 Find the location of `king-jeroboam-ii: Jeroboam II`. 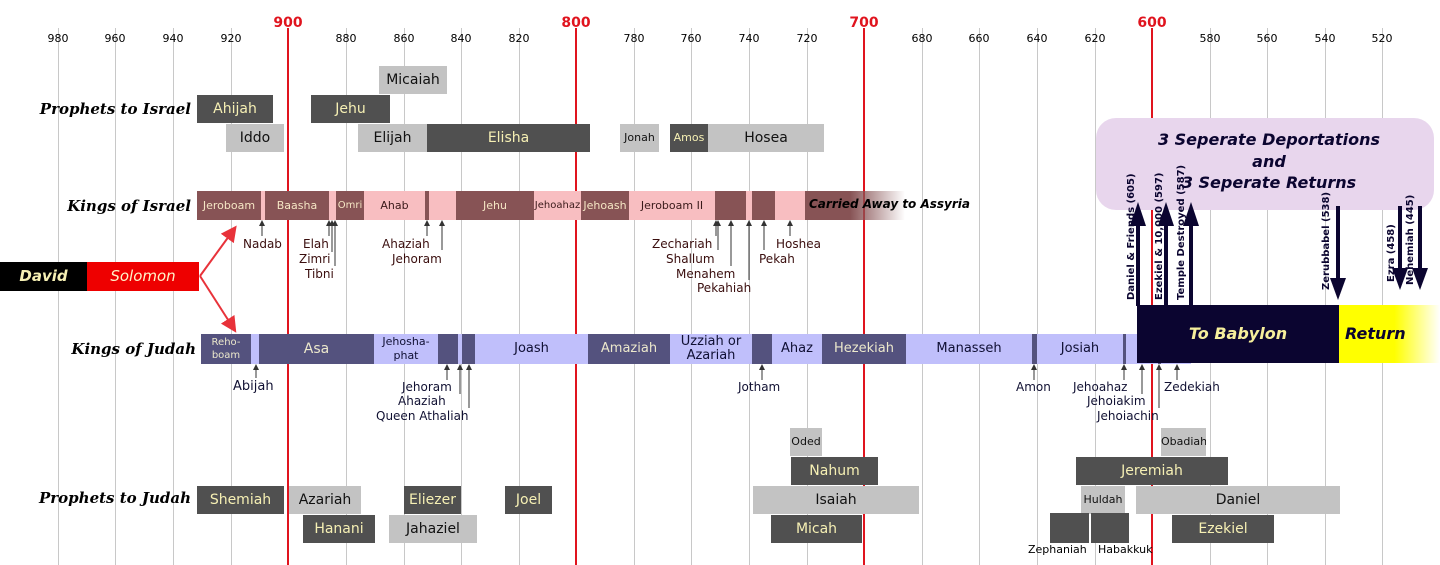

king-jeroboam-ii: Jeroboam II is located at coordinates (672, 205).